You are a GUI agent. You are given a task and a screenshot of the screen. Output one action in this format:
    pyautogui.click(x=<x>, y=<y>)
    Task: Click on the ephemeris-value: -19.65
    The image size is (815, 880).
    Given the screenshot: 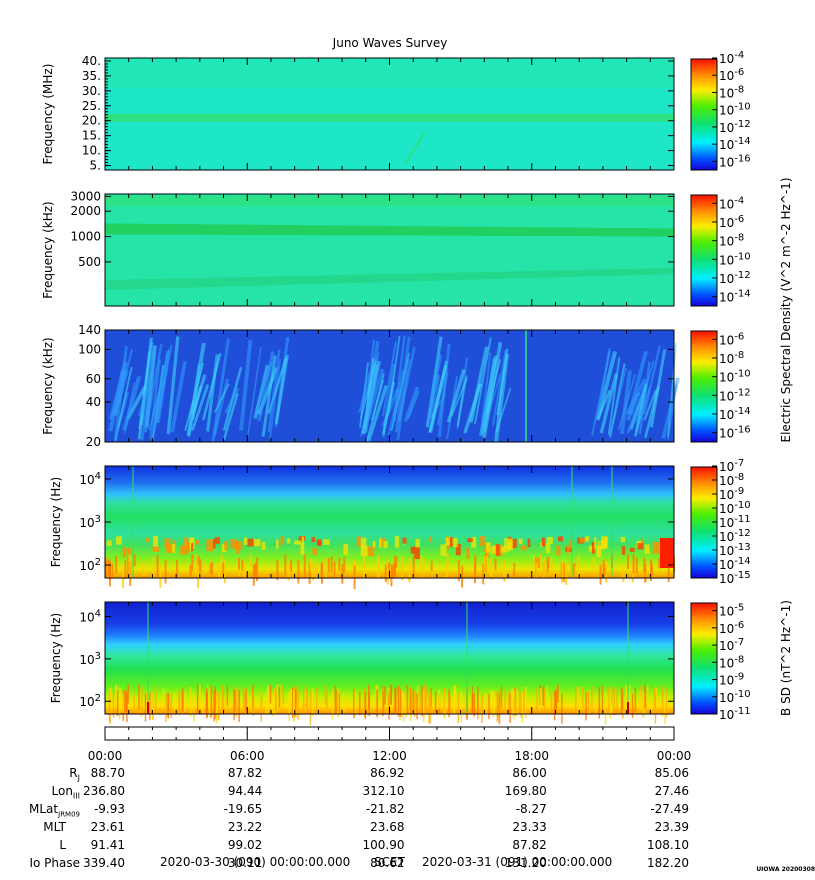 What is the action you would take?
    pyautogui.click(x=243, y=809)
    